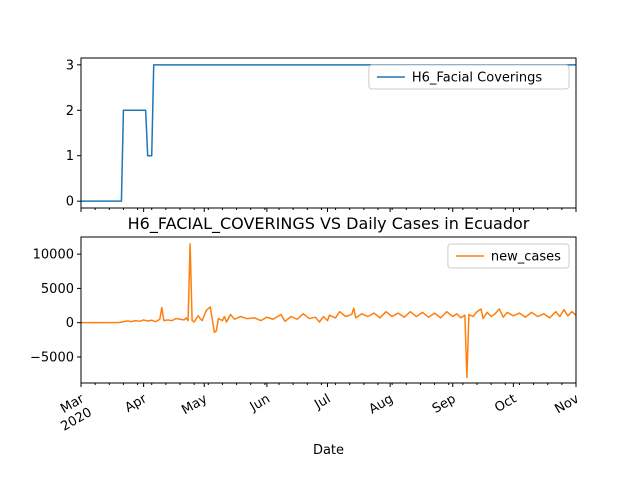 The height and width of the screenshot is (480, 640). What do you see at coordinates (322, 402) in the screenshot?
I see `x-tick-label: Jul` at bounding box center [322, 402].